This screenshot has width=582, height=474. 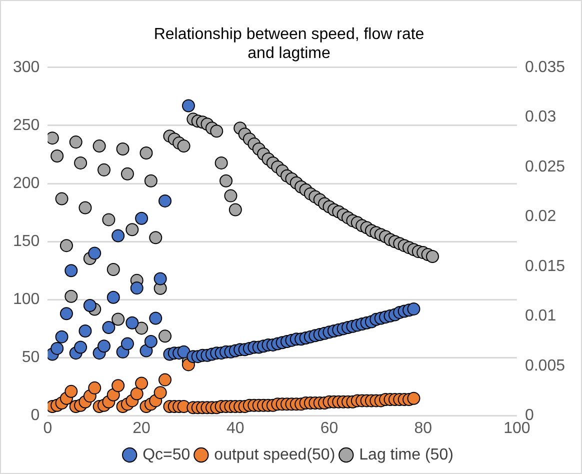 I want to click on x-tick-label: 20, so click(x=141, y=428).